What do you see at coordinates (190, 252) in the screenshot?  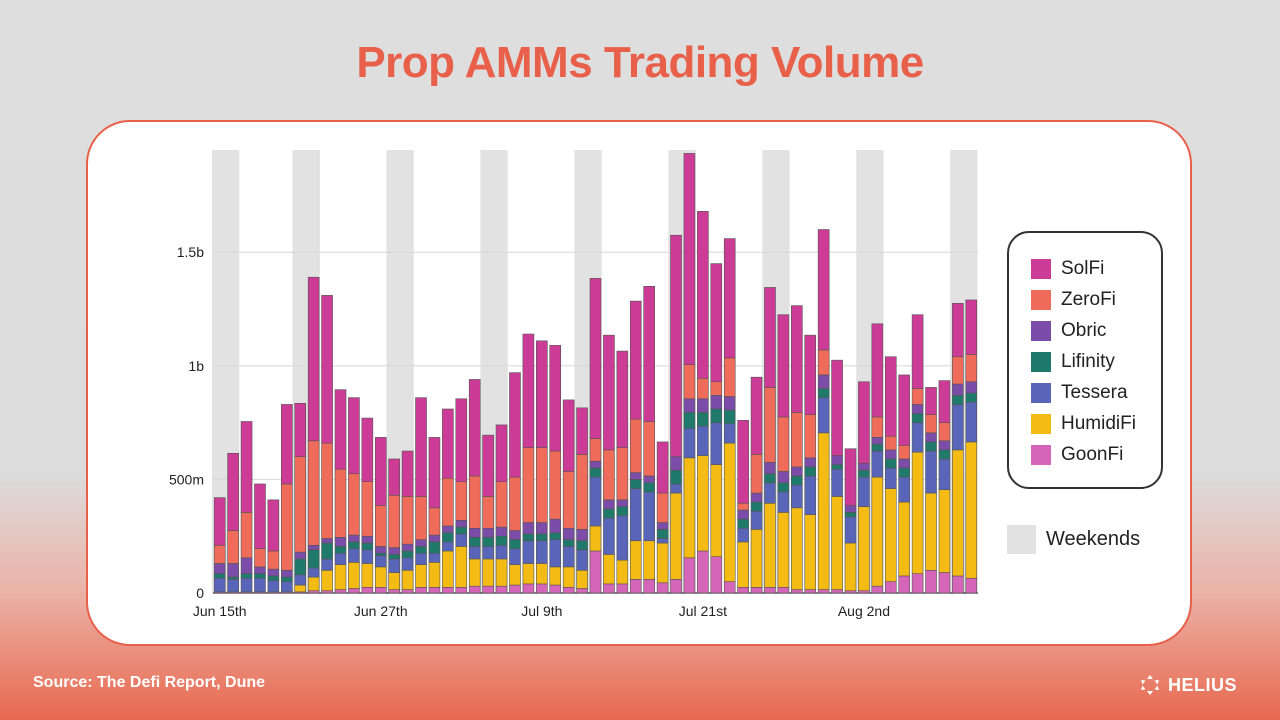 I see `y-tick-label: 1.5b` at bounding box center [190, 252].